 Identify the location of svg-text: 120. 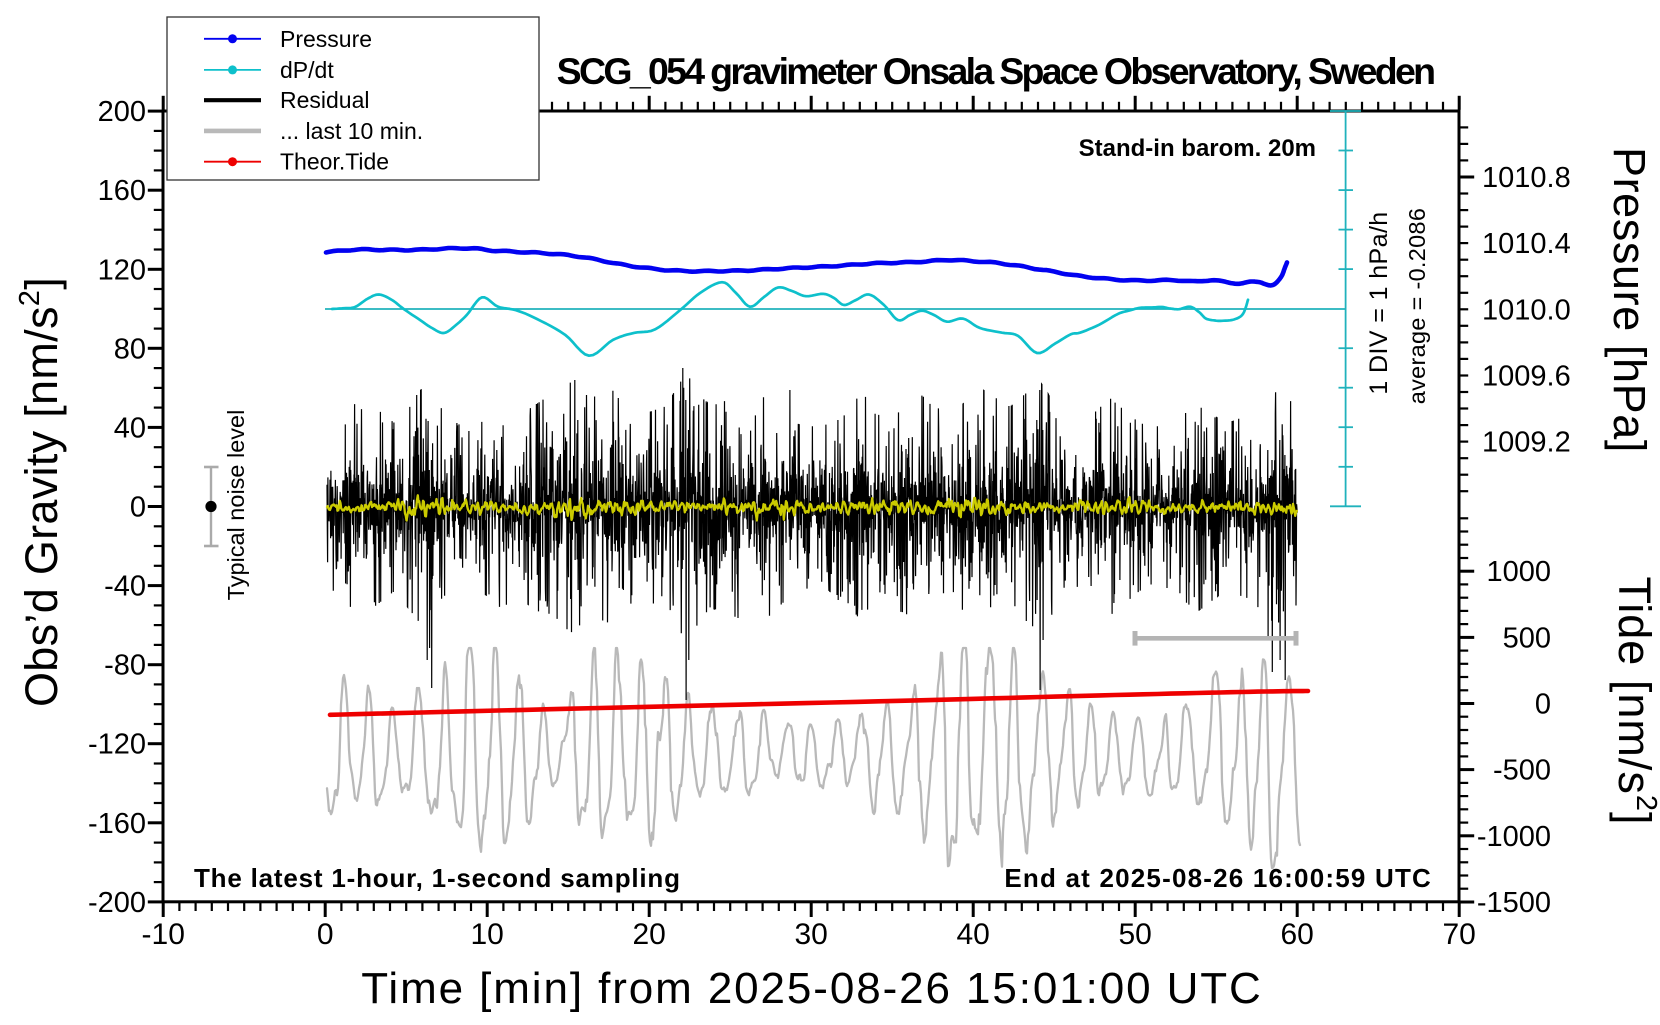
(122, 270).